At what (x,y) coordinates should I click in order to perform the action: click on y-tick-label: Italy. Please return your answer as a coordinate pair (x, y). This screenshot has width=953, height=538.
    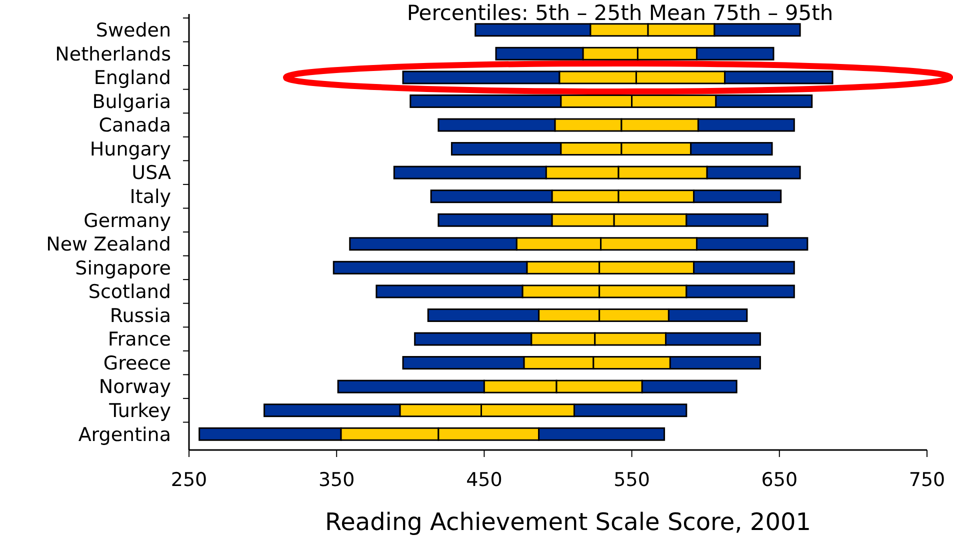
    Looking at the image, I should click on (150, 197).